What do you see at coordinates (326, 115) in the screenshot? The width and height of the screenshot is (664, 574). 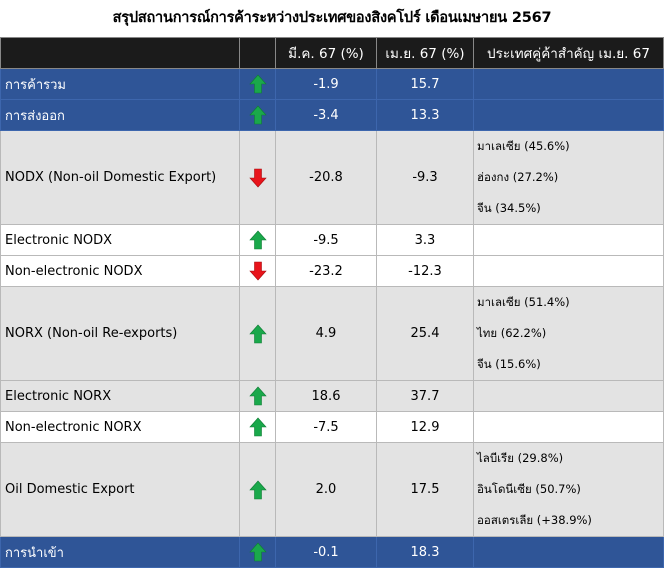 I see `mar-value: -3.4` at bounding box center [326, 115].